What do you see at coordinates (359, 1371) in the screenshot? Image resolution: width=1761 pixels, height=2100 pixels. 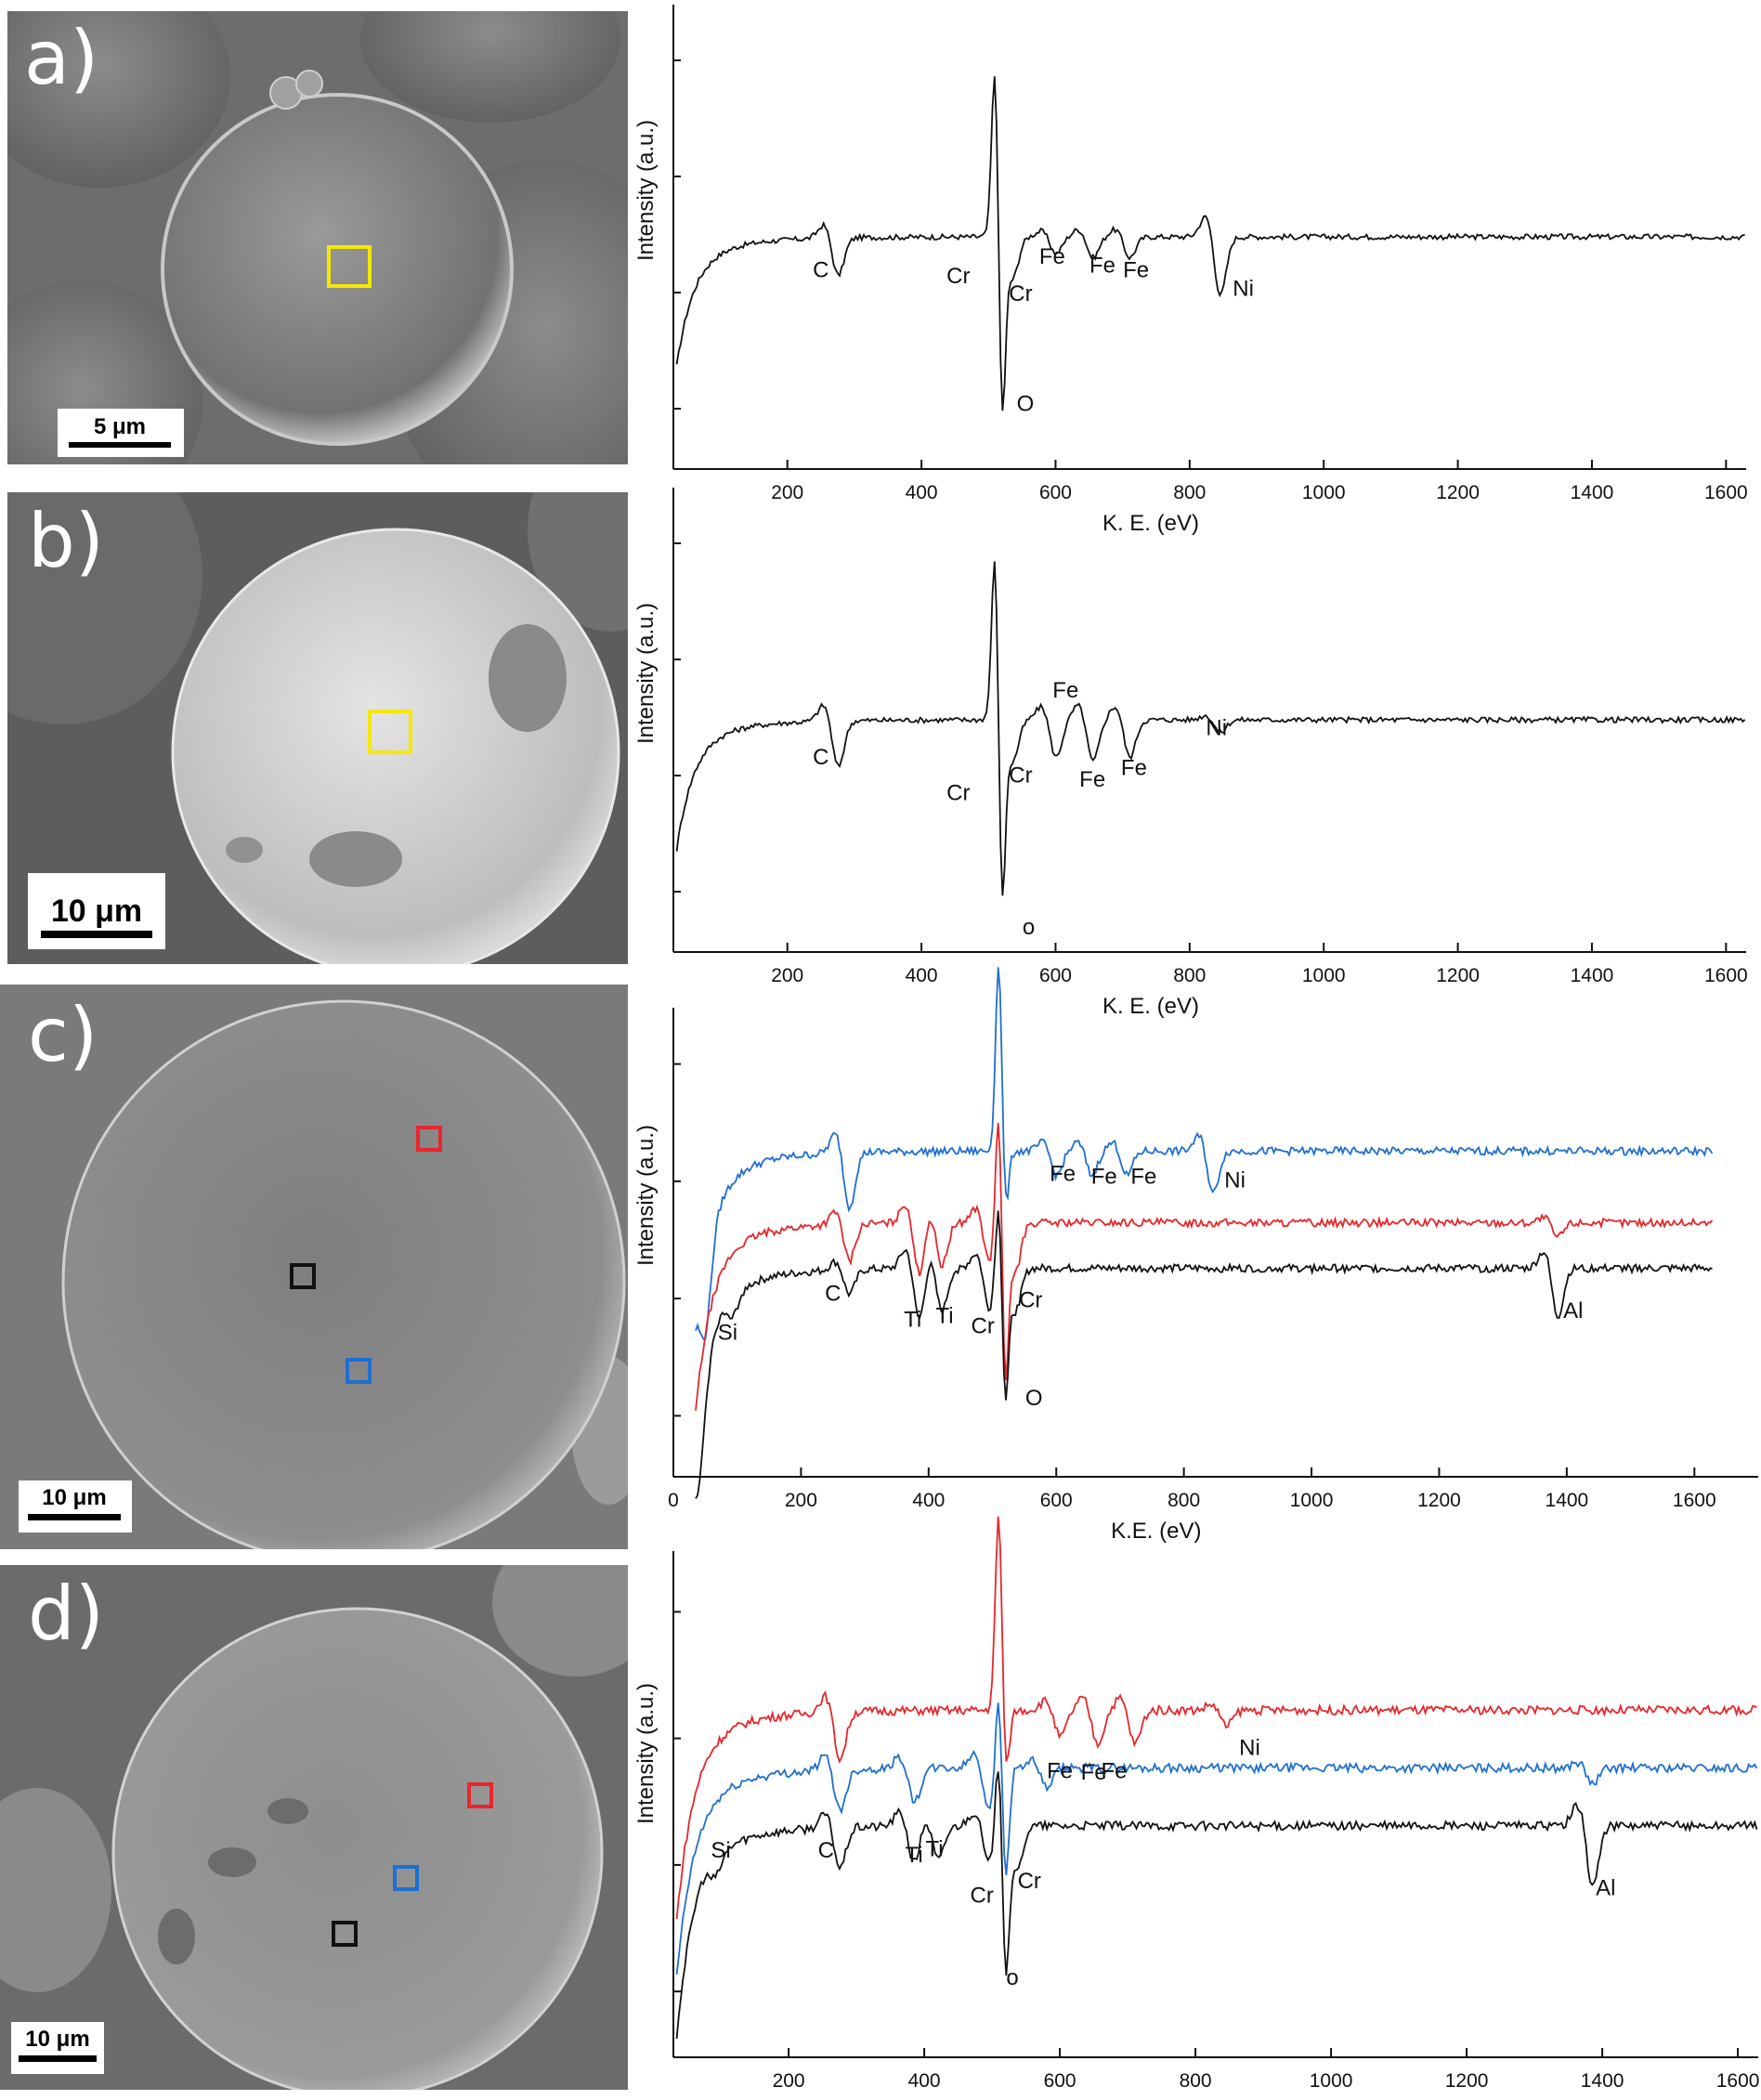 I see `blue-region-marker` at bounding box center [359, 1371].